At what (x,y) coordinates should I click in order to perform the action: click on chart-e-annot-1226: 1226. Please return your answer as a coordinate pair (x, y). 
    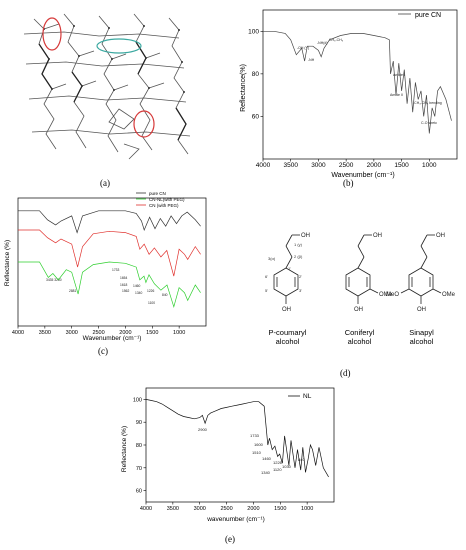
    Looking at the image, I should click on (278, 462).